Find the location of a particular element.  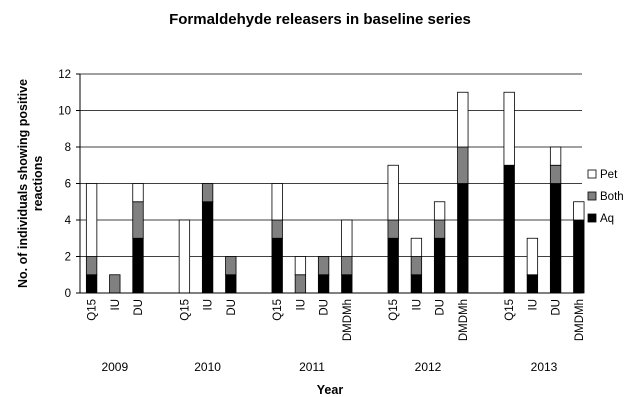

year-label: 2012 is located at coordinates (428, 367).